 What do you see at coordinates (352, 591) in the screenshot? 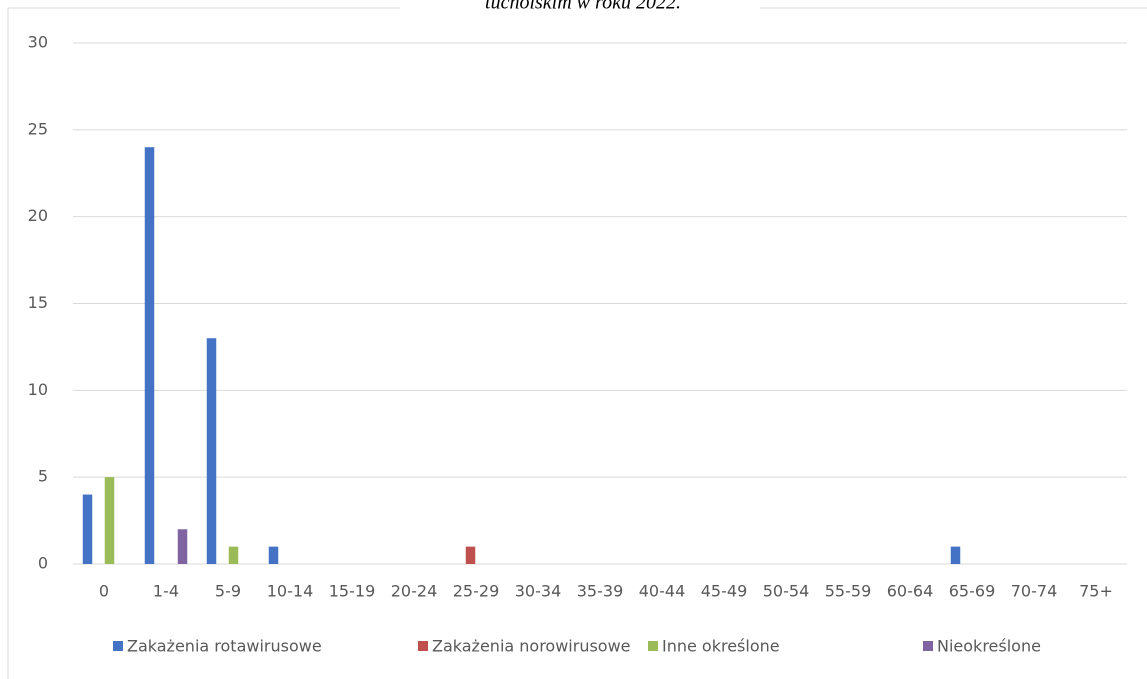
I see `x-tick-label: 15-19` at bounding box center [352, 591].